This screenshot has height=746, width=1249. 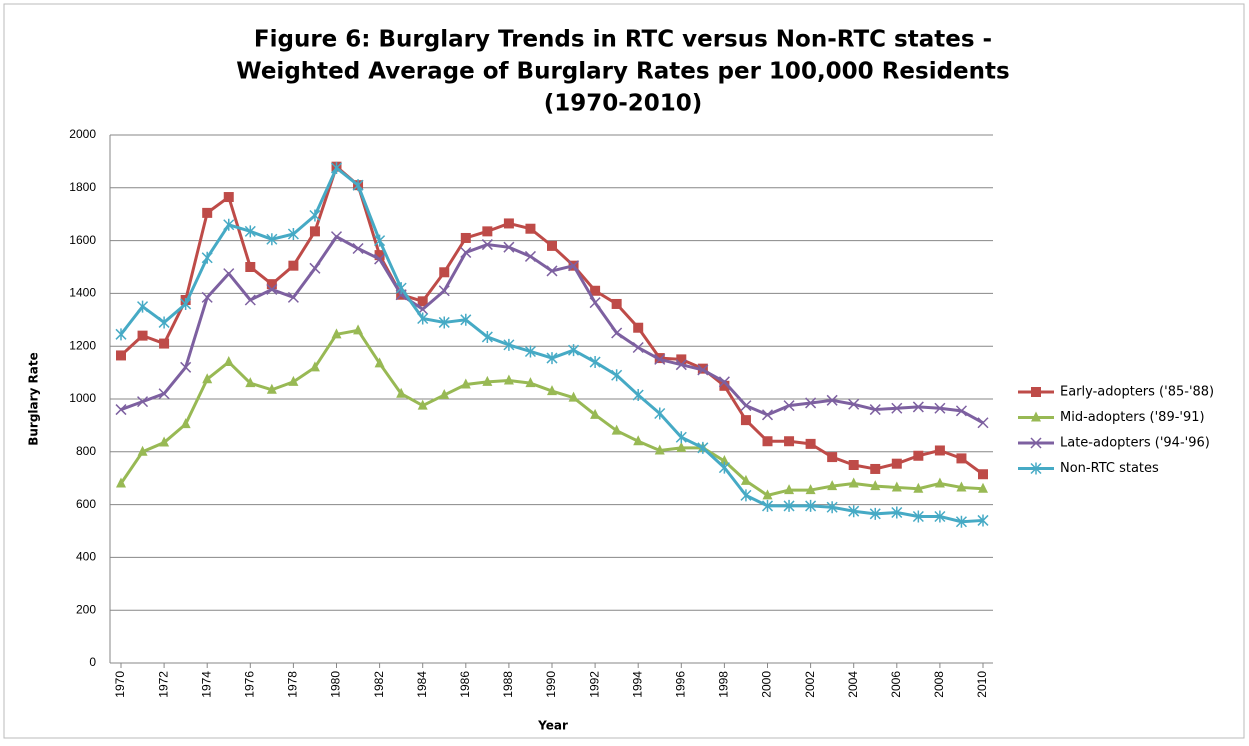 What do you see at coordinates (82, 187) in the screenshot?
I see `y-tick-label: 1800` at bounding box center [82, 187].